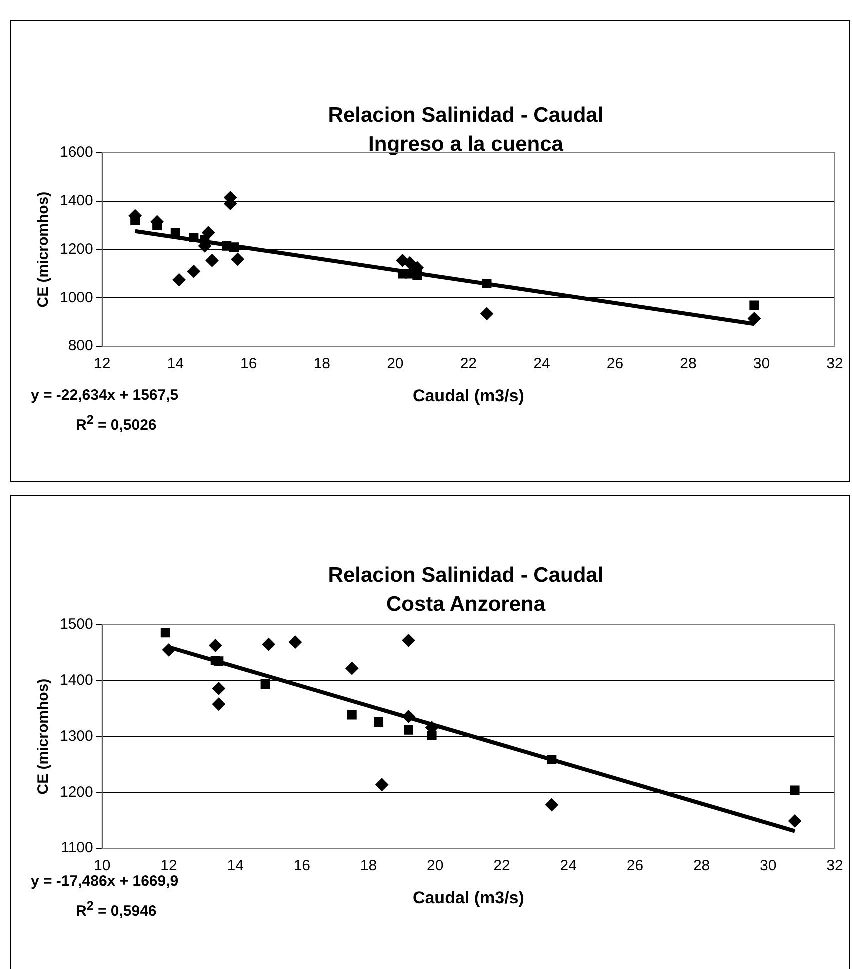  What do you see at coordinates (77, 625) in the screenshot?
I see `y-tick-label: 1500` at bounding box center [77, 625].